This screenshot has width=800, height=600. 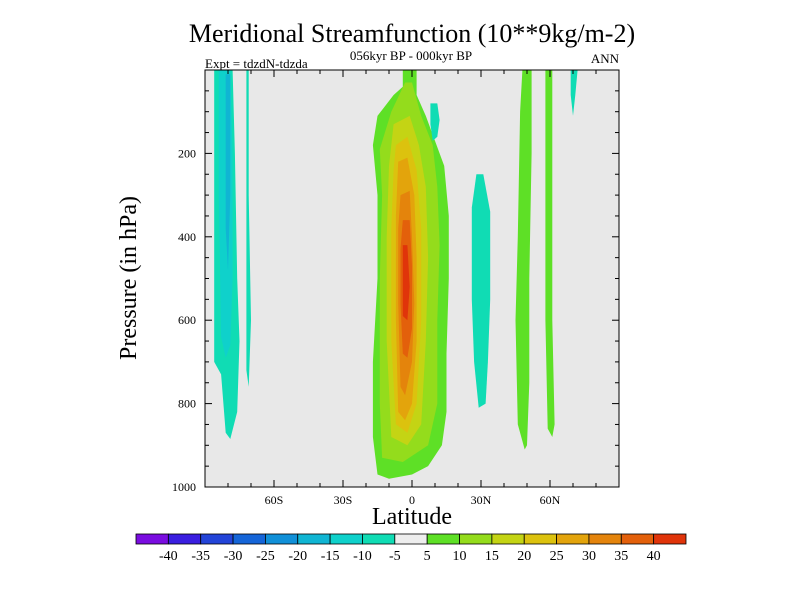 What do you see at coordinates (187, 404) in the screenshot?
I see `y-tick-label: 800` at bounding box center [187, 404].